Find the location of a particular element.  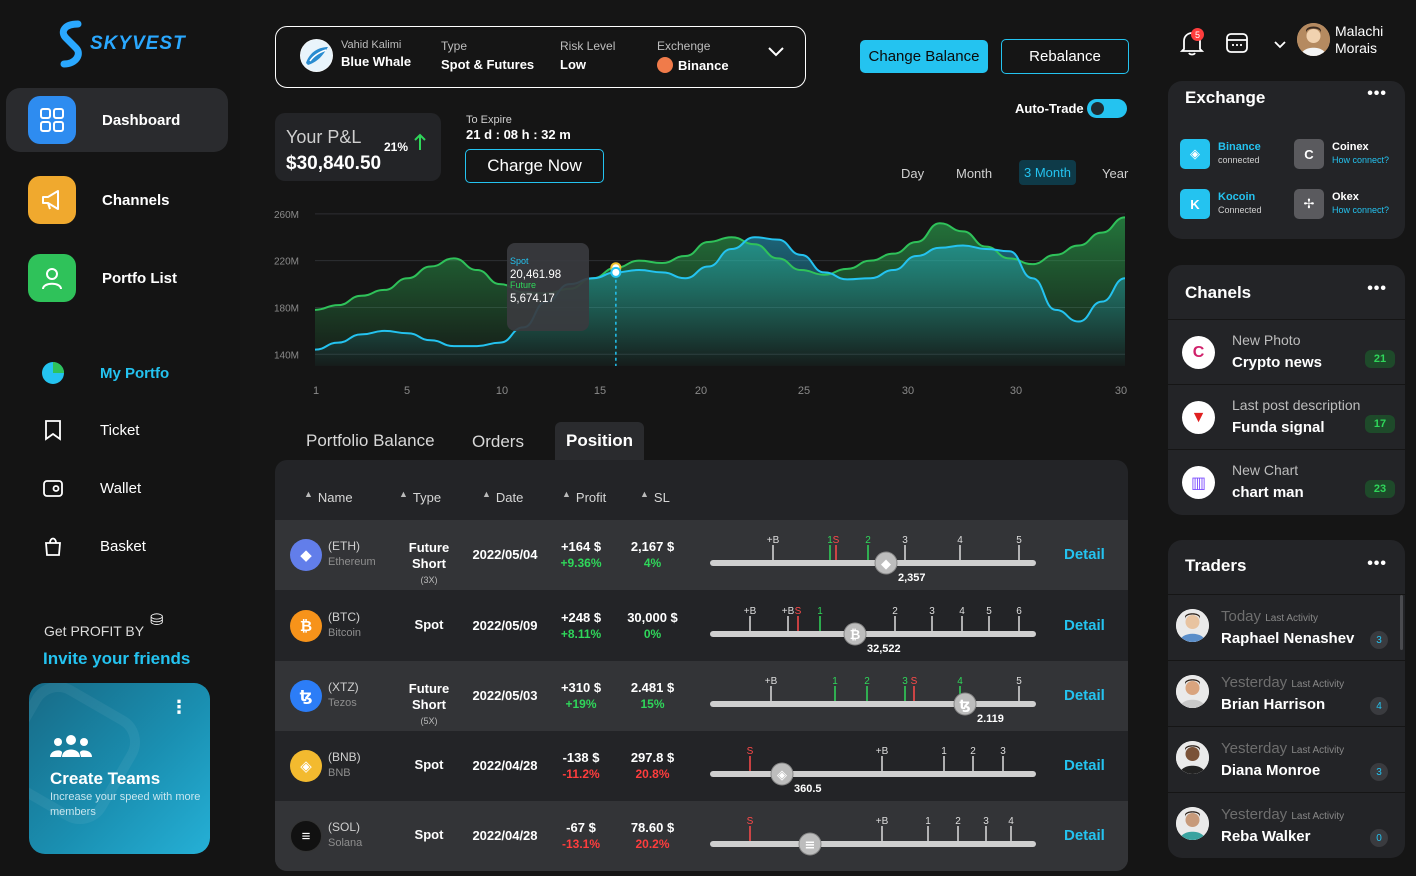

sidebar-item-label: Dashboard is located at coordinates (141, 120).